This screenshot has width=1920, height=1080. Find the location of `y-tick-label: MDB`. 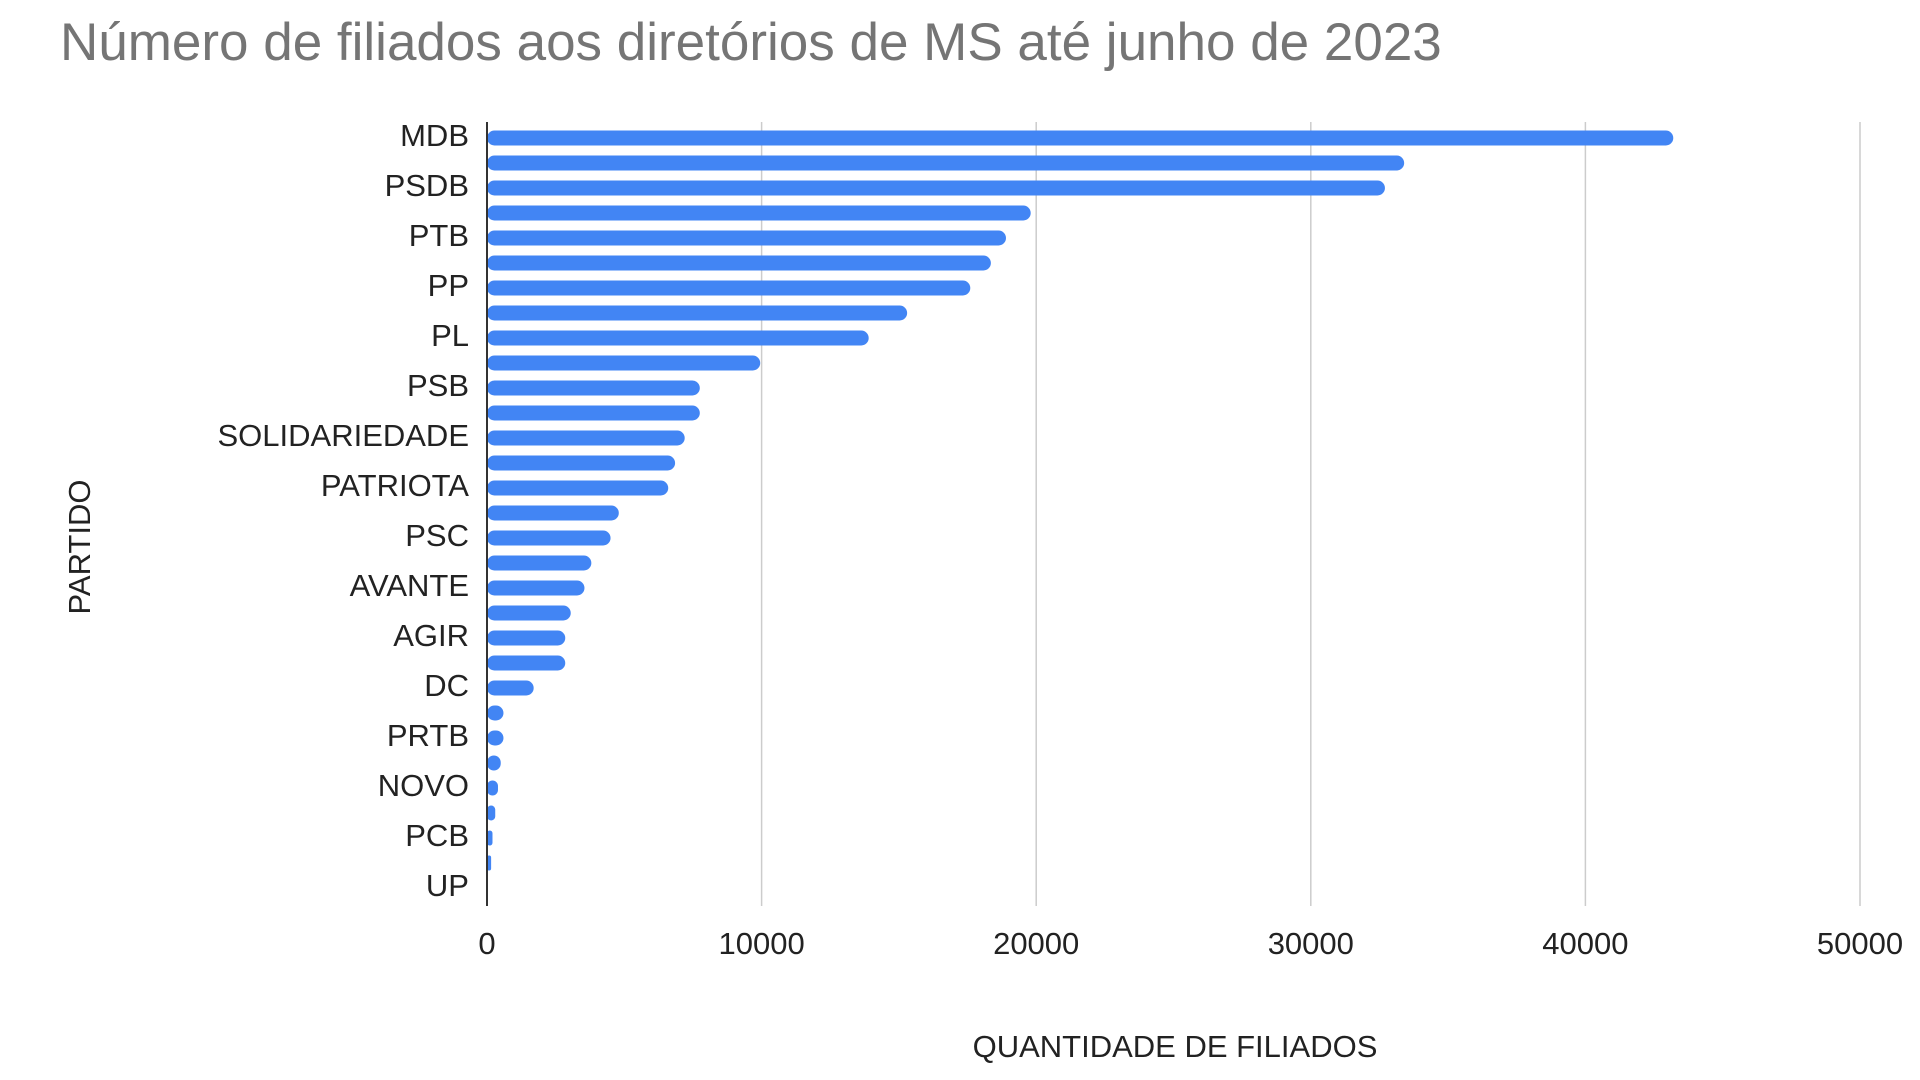

y-tick-label: MDB is located at coordinates (434, 135).